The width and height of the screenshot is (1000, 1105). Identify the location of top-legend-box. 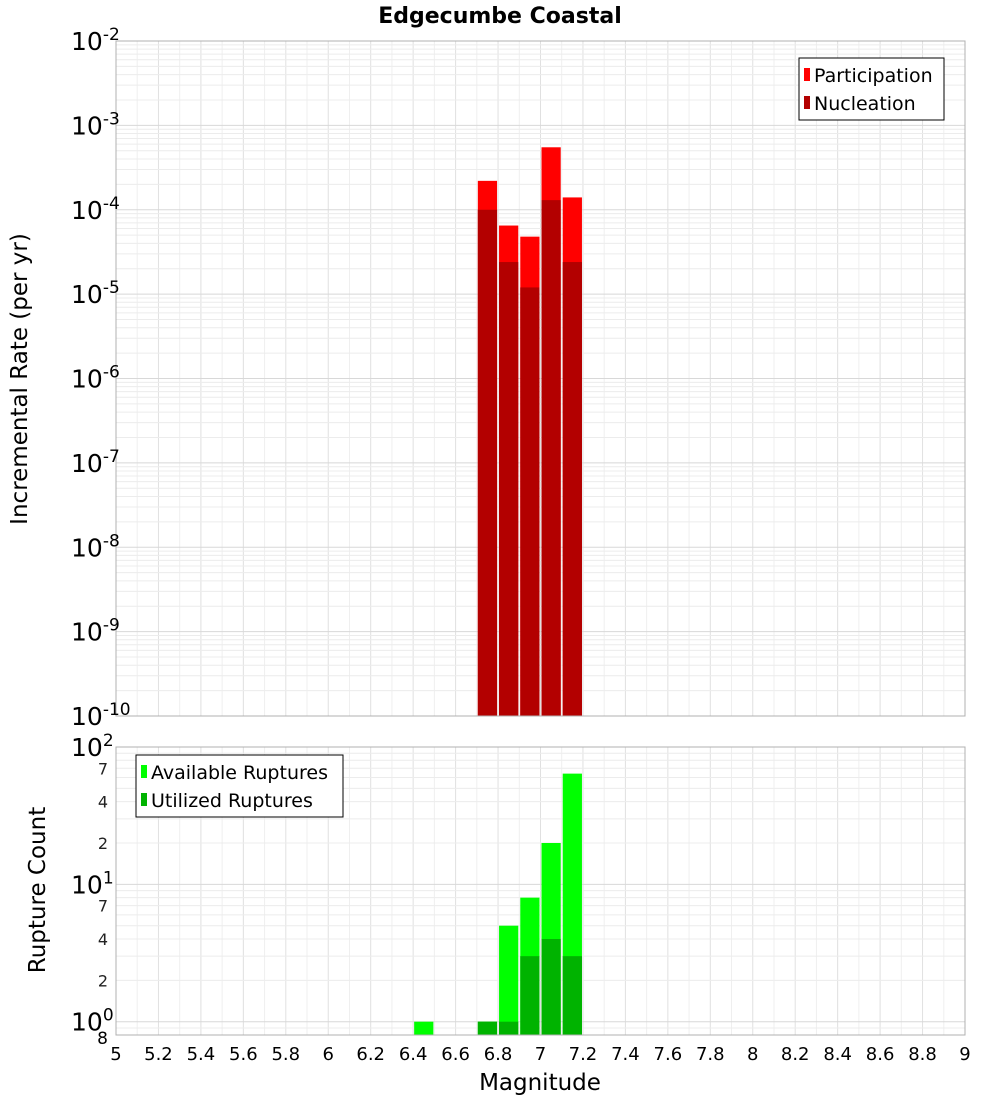
(871, 89).